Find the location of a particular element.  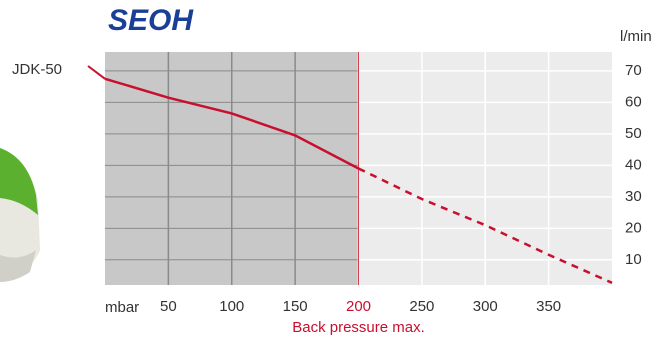

line-series is located at coordinates (232, 123).